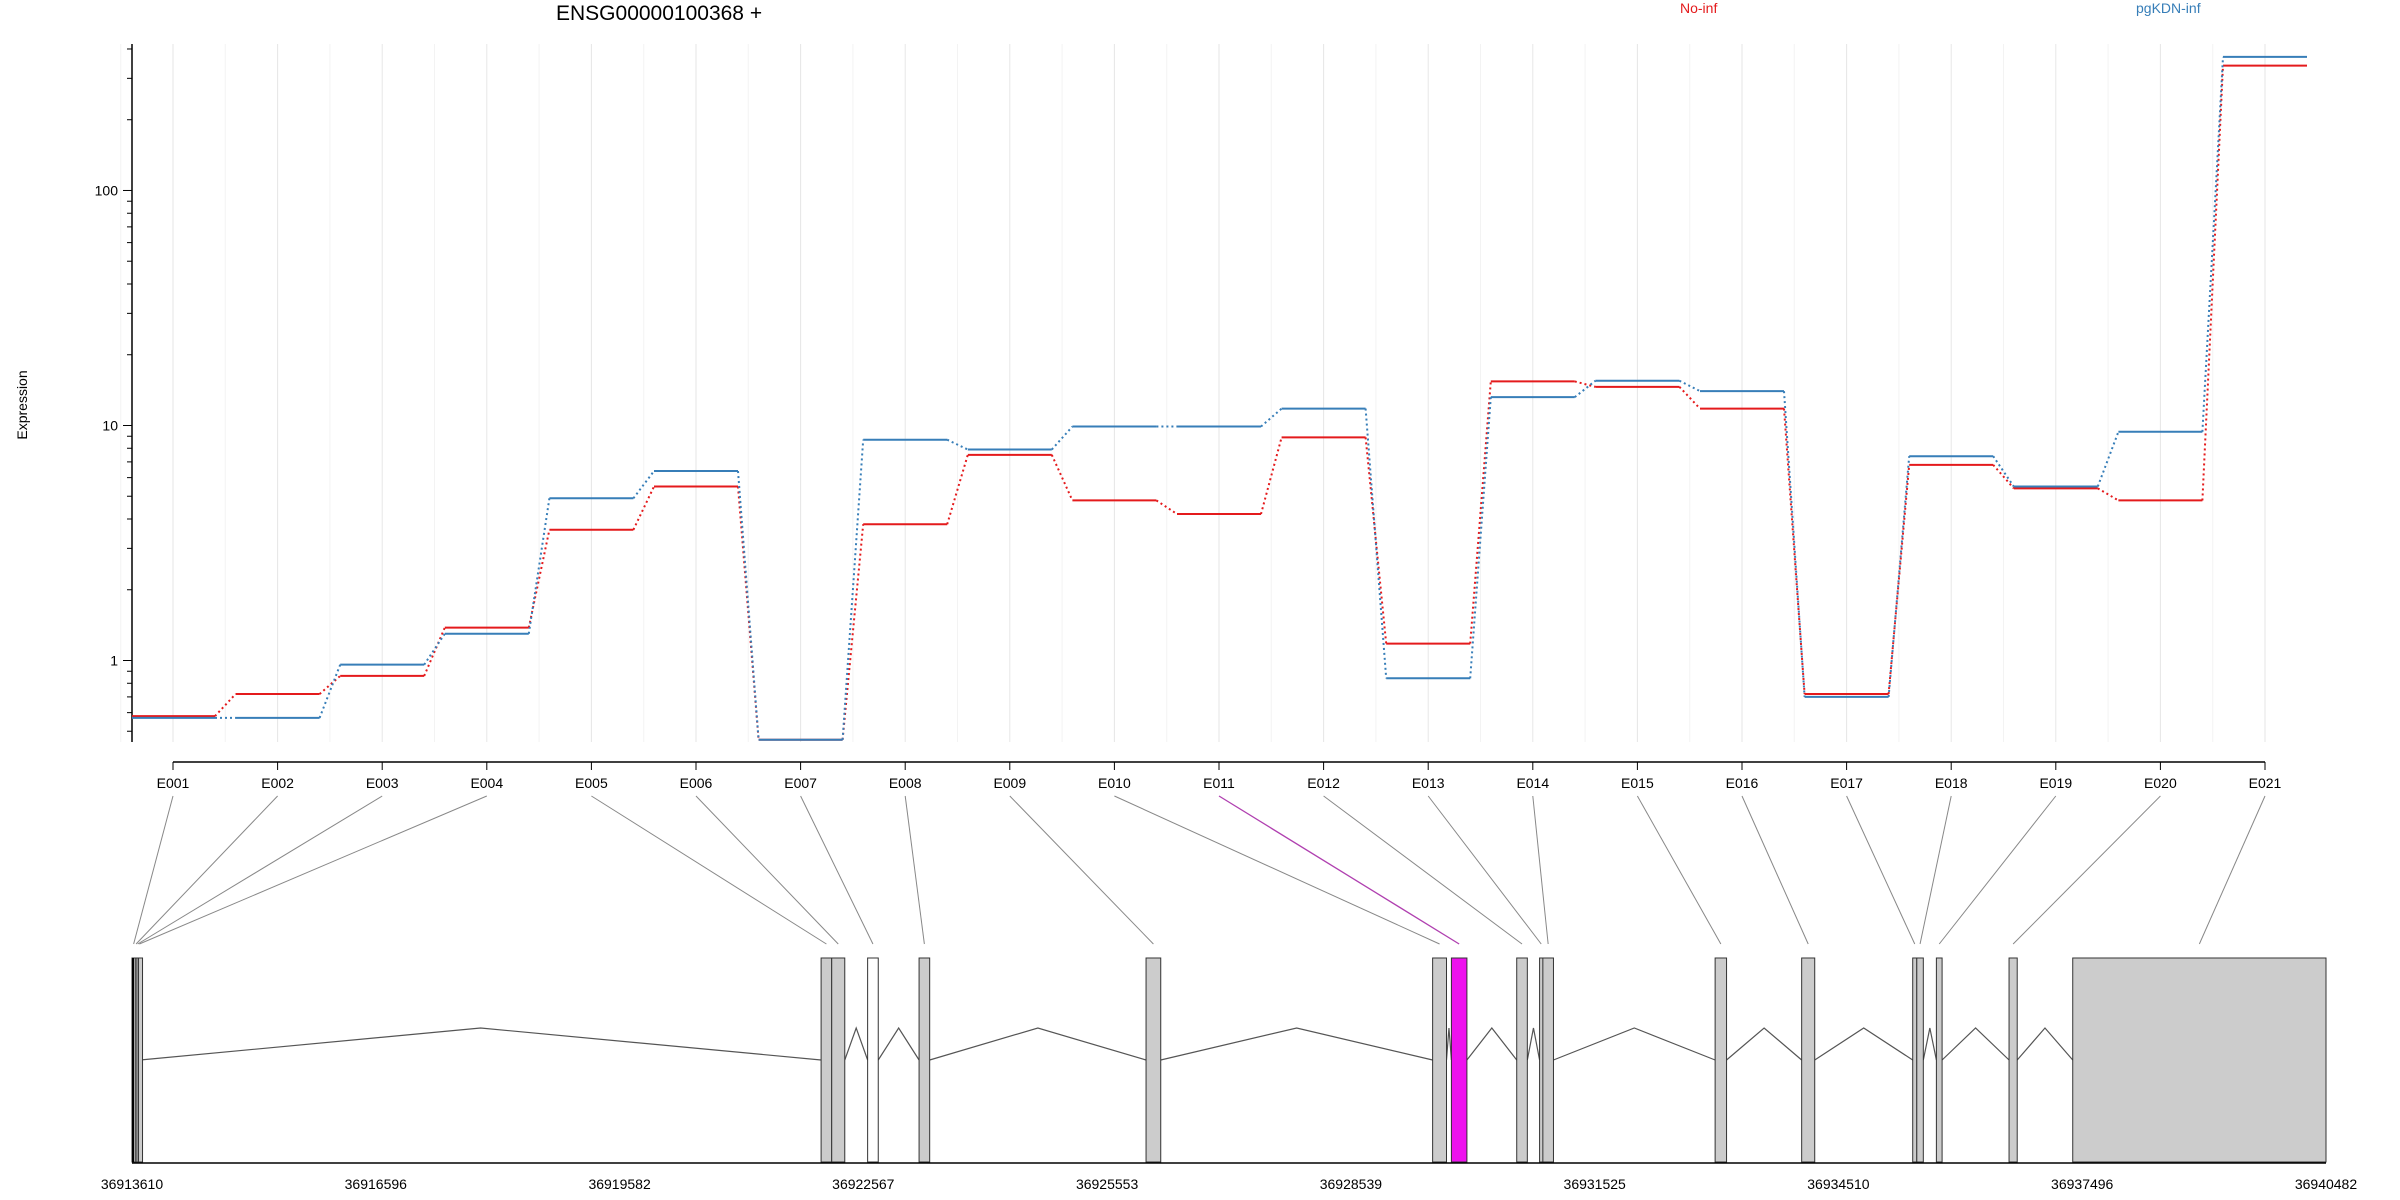 The width and height of the screenshot is (2400, 1200). I want to click on exon-box-E021, so click(2199, 1060).